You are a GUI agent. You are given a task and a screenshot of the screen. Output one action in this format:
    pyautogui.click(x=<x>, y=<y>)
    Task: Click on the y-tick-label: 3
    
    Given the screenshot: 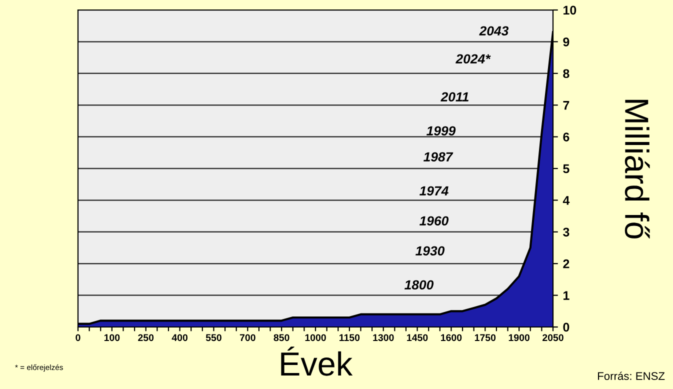 What is the action you would take?
    pyautogui.click(x=566, y=232)
    